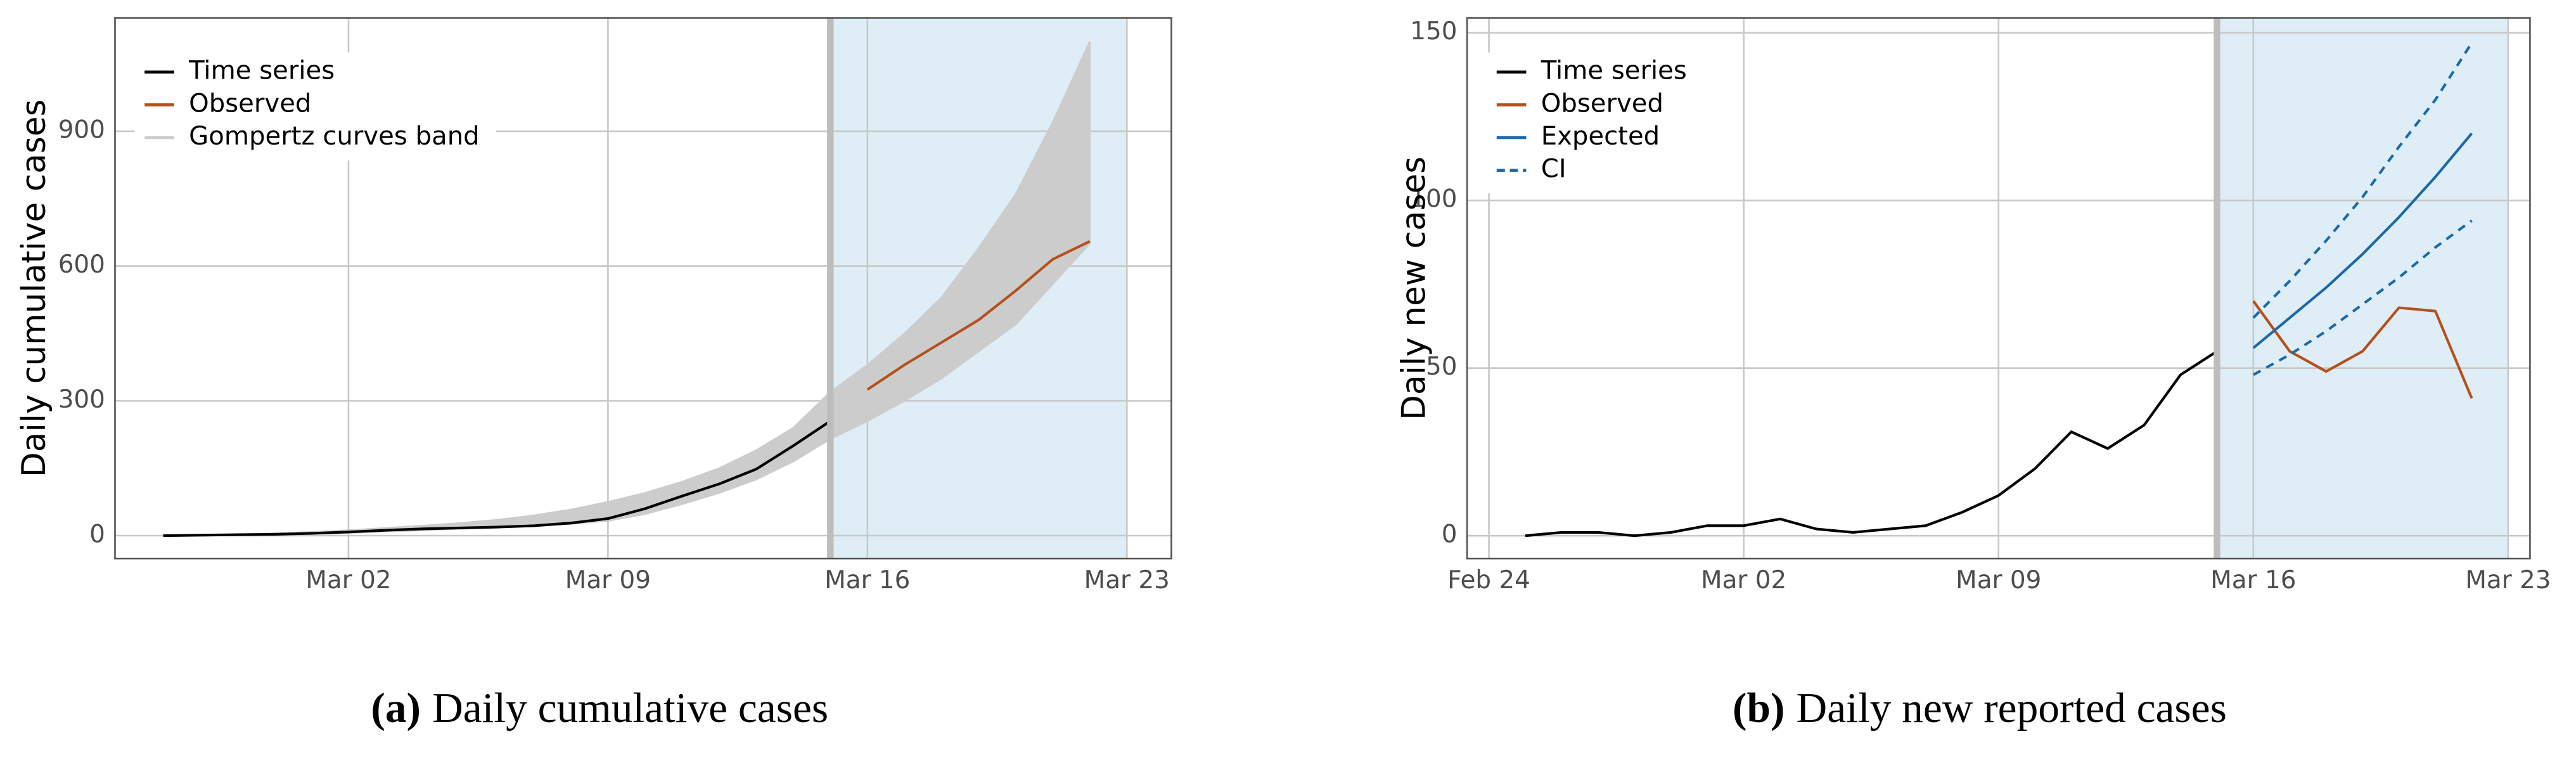  Describe the element at coordinates (1433, 31) in the screenshot. I see `y-tick-label: 150` at that location.